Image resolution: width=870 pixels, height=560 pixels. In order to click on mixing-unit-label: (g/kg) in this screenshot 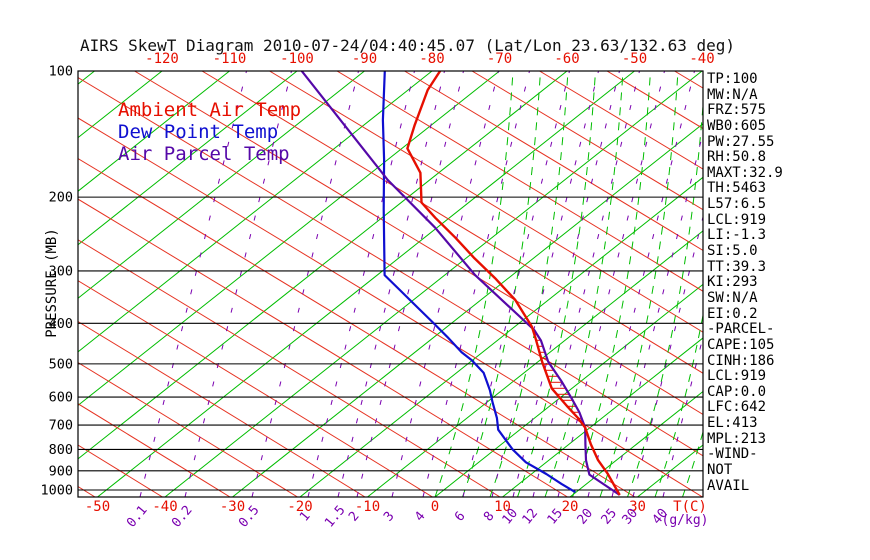, I will do `click(685, 520)`.